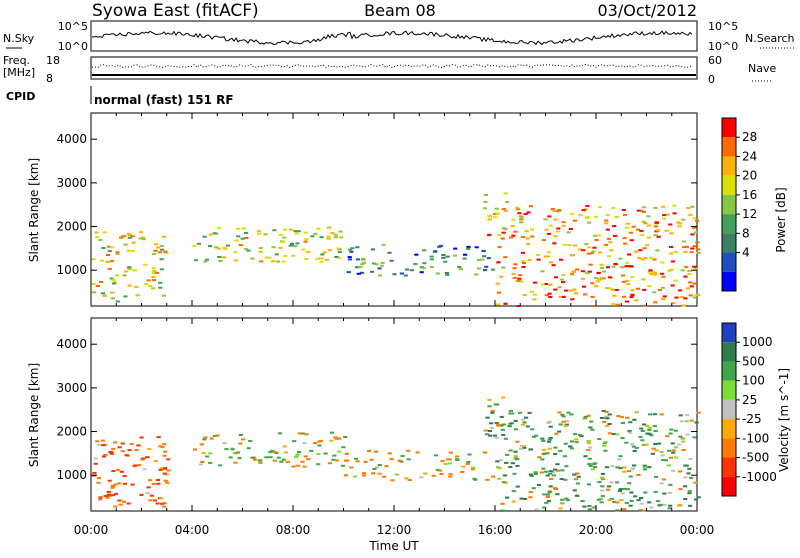  Describe the element at coordinates (759, 477) in the screenshot. I see `colorbar-tick-label: -1000` at that location.